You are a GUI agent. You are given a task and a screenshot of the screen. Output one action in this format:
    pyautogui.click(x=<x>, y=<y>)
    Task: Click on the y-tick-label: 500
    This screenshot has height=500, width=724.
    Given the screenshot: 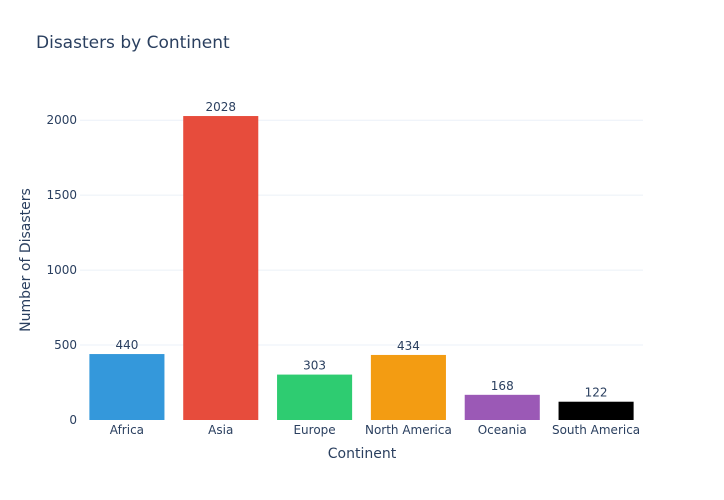 What is the action you would take?
    pyautogui.click(x=65, y=345)
    